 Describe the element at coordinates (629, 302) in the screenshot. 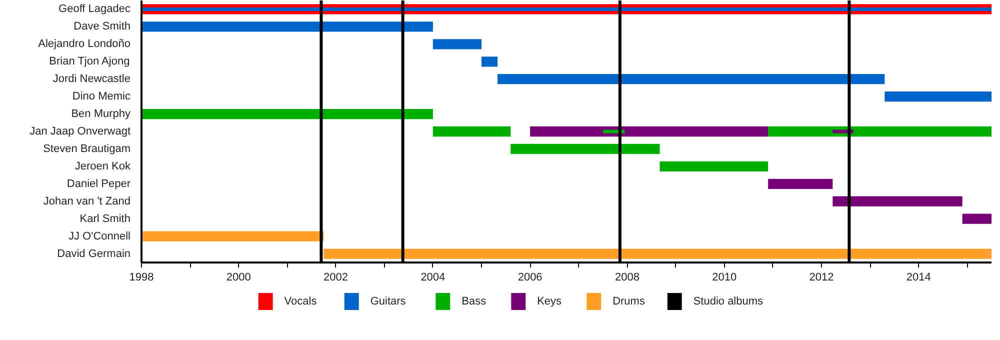

I see `legend-label: Drums` at that location.